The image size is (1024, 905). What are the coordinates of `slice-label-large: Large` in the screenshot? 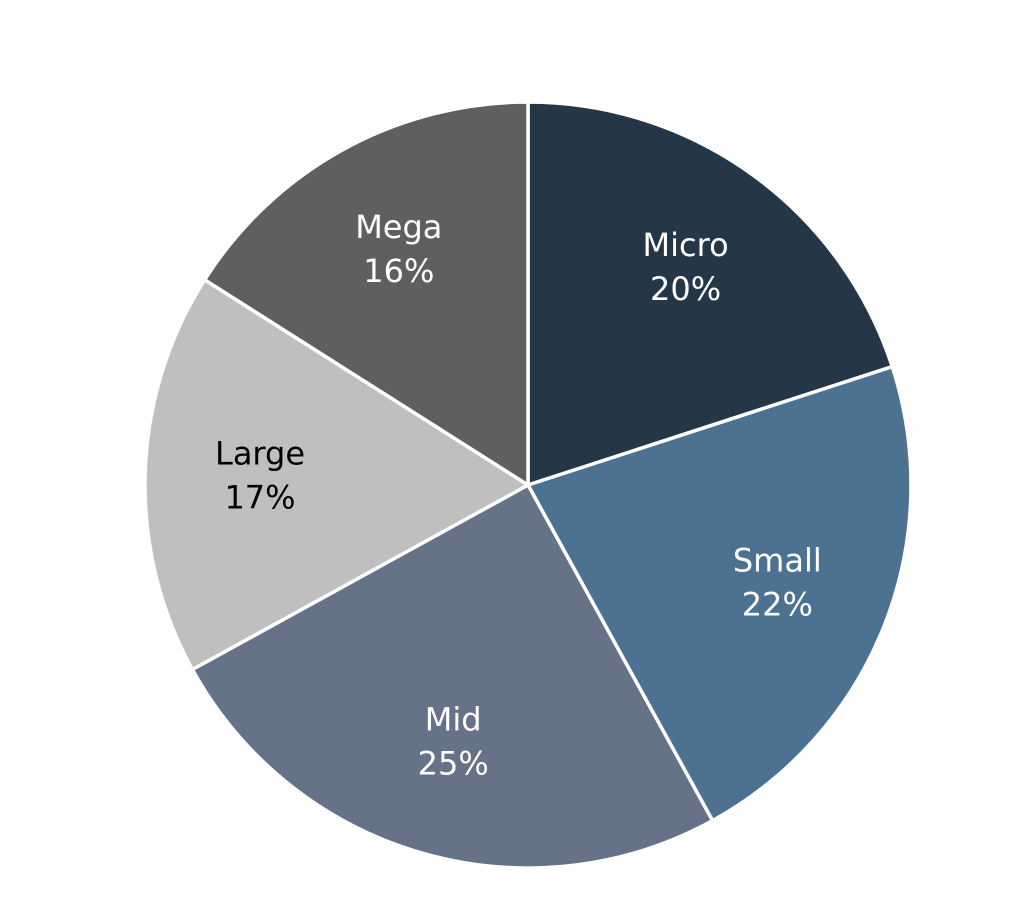 It's located at (260, 454).